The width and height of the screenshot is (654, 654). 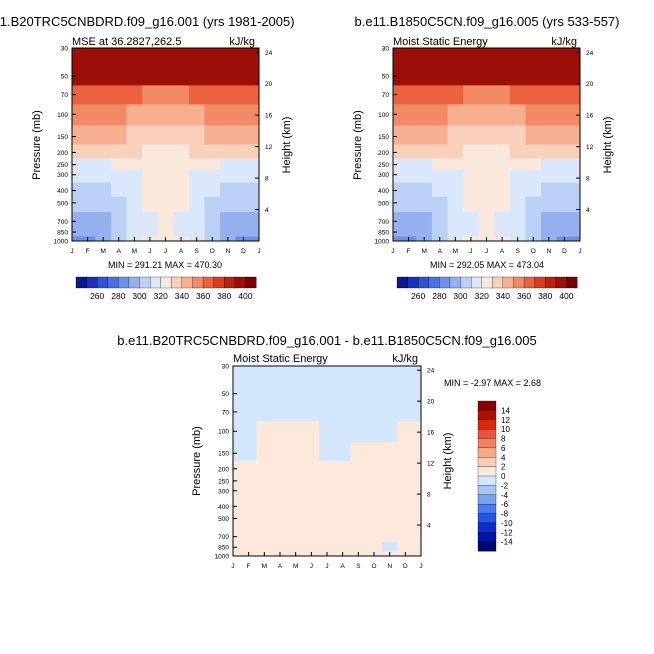 What do you see at coordinates (383, 203) in the screenshot?
I see `y-tick-label: 500` at bounding box center [383, 203].